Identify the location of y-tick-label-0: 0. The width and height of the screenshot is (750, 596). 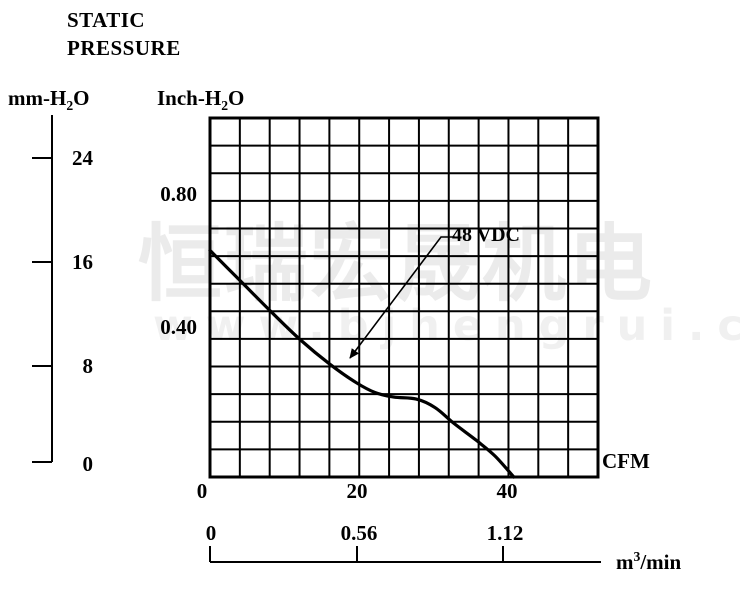
(88, 464).